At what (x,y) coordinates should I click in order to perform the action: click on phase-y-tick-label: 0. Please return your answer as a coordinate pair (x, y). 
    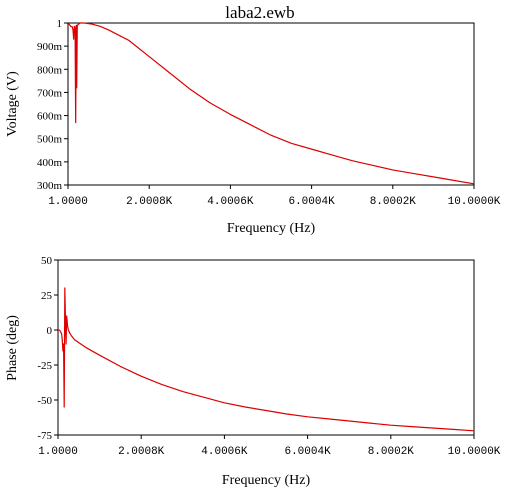
    Looking at the image, I should click on (50, 331).